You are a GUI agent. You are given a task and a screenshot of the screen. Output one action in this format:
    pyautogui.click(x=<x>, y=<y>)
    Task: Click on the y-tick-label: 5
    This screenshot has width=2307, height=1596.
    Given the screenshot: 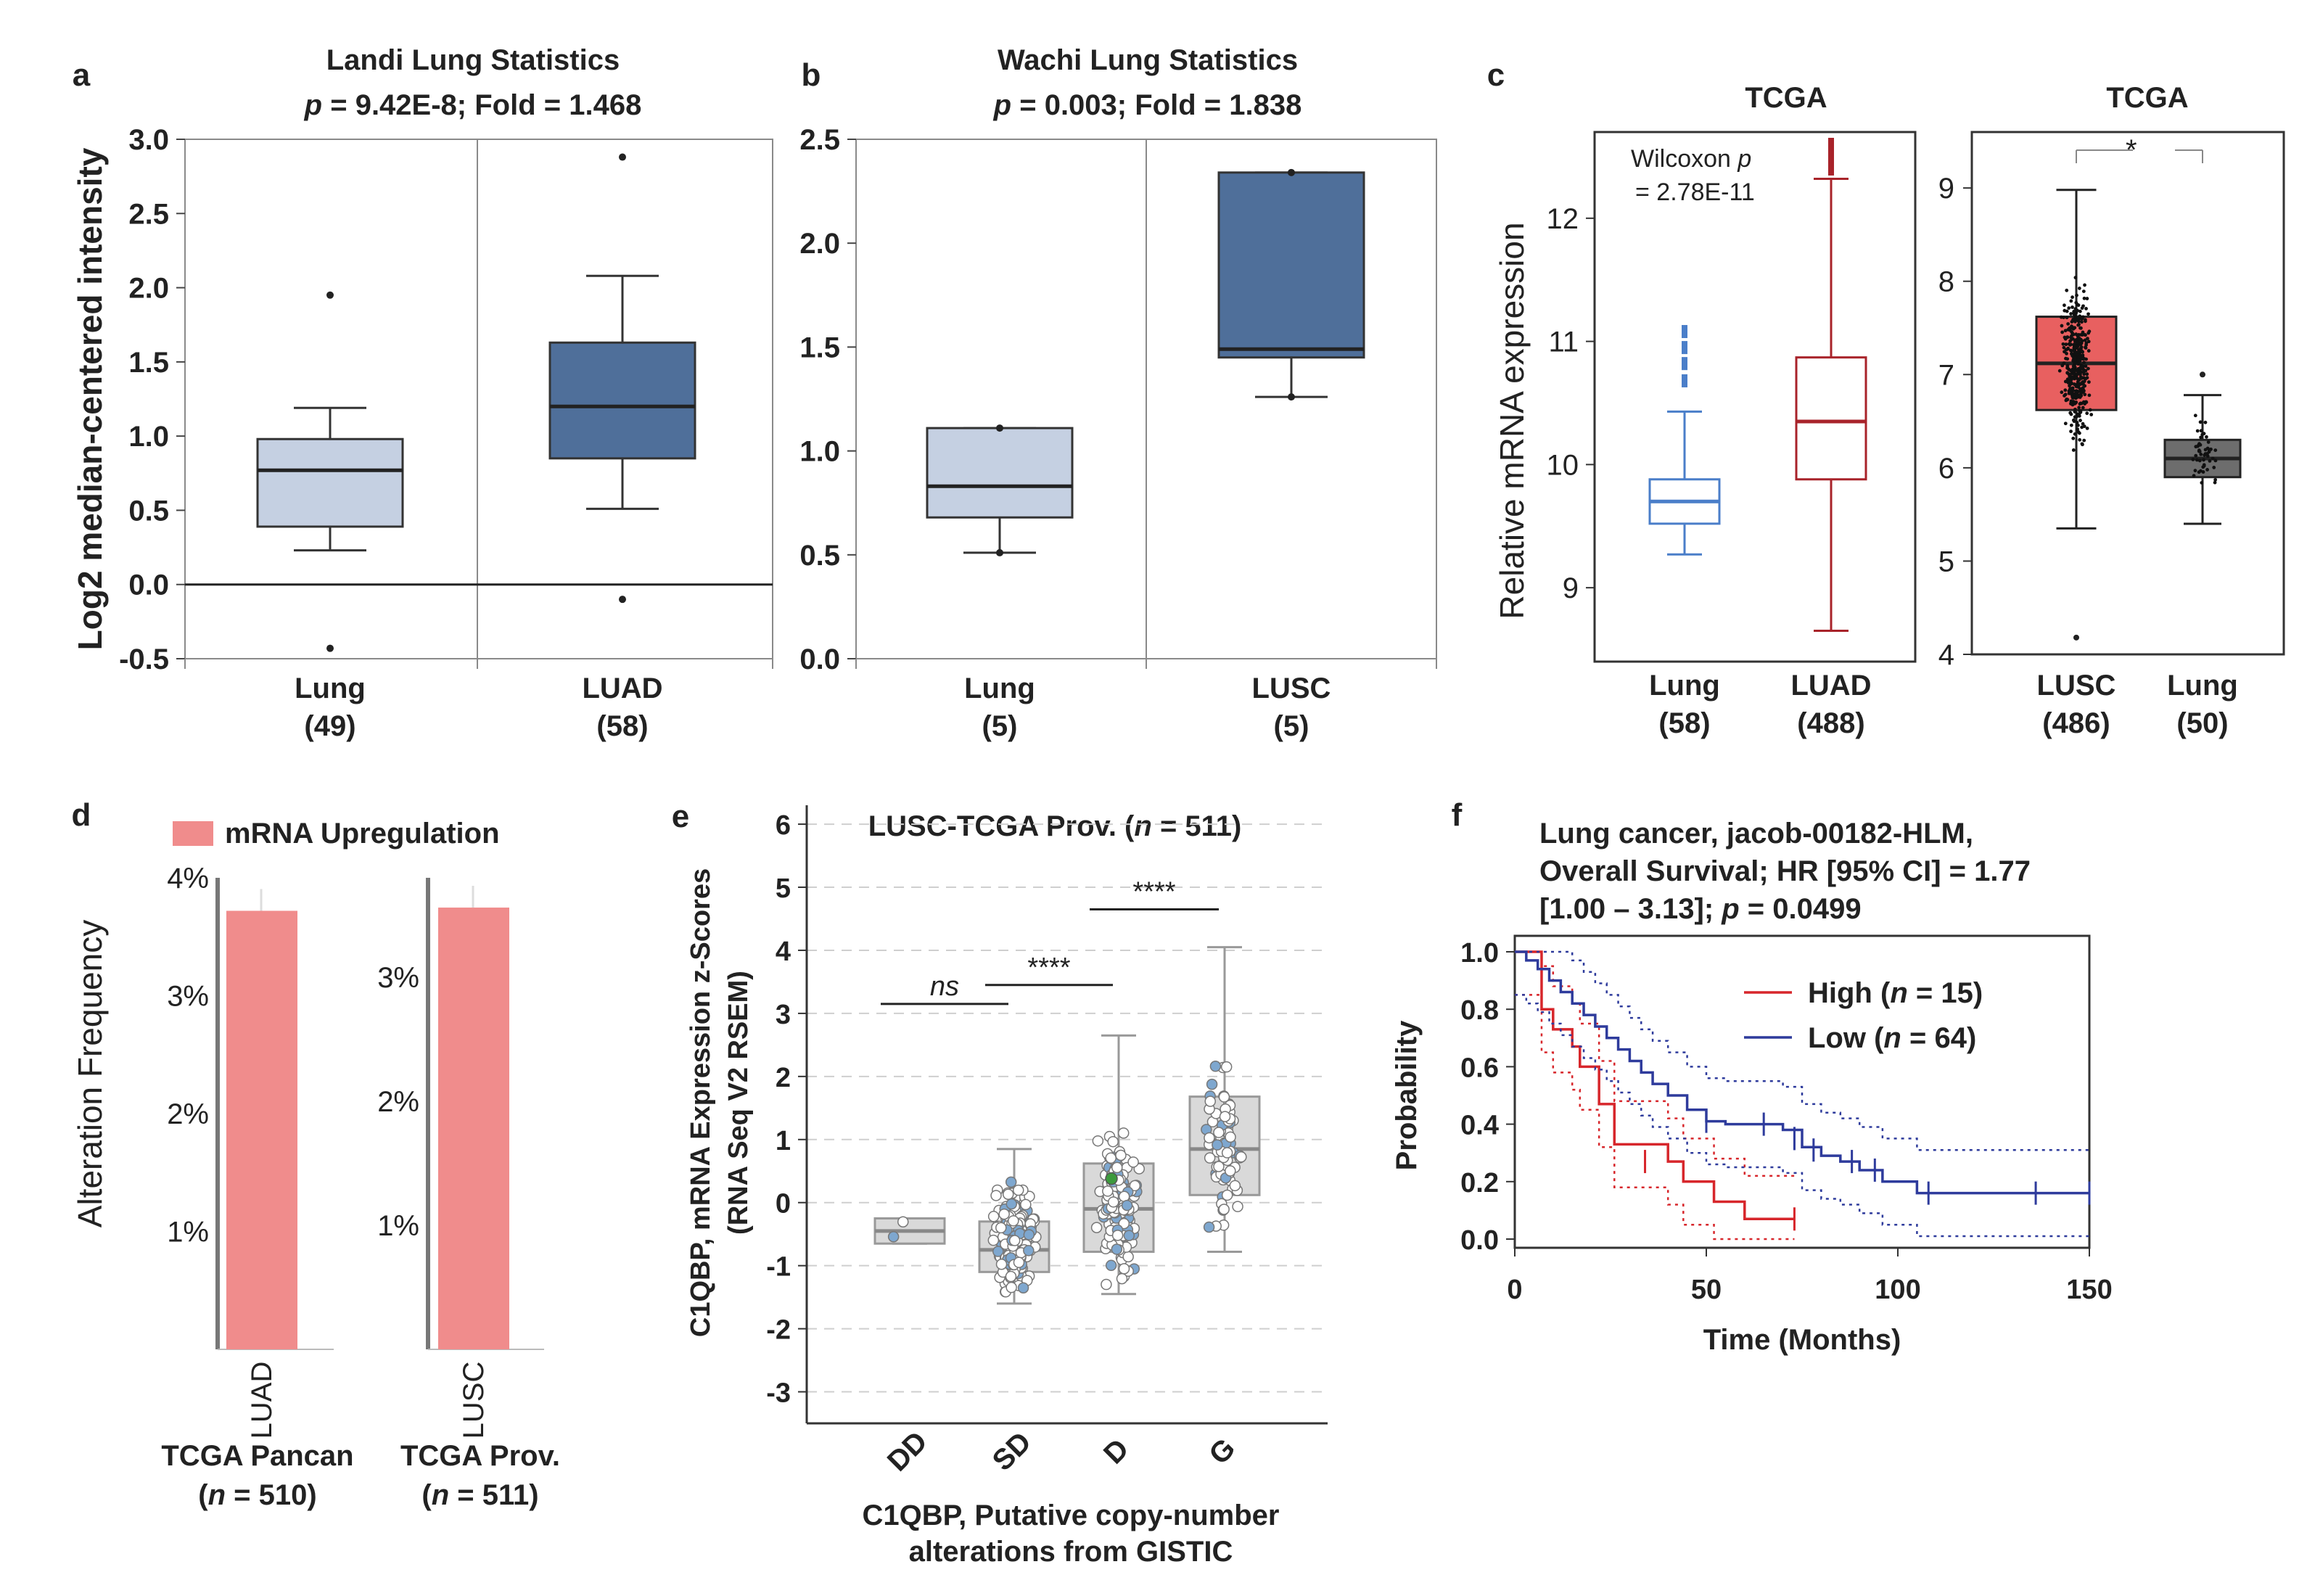 What is the action you would take?
    pyautogui.click(x=783, y=888)
    